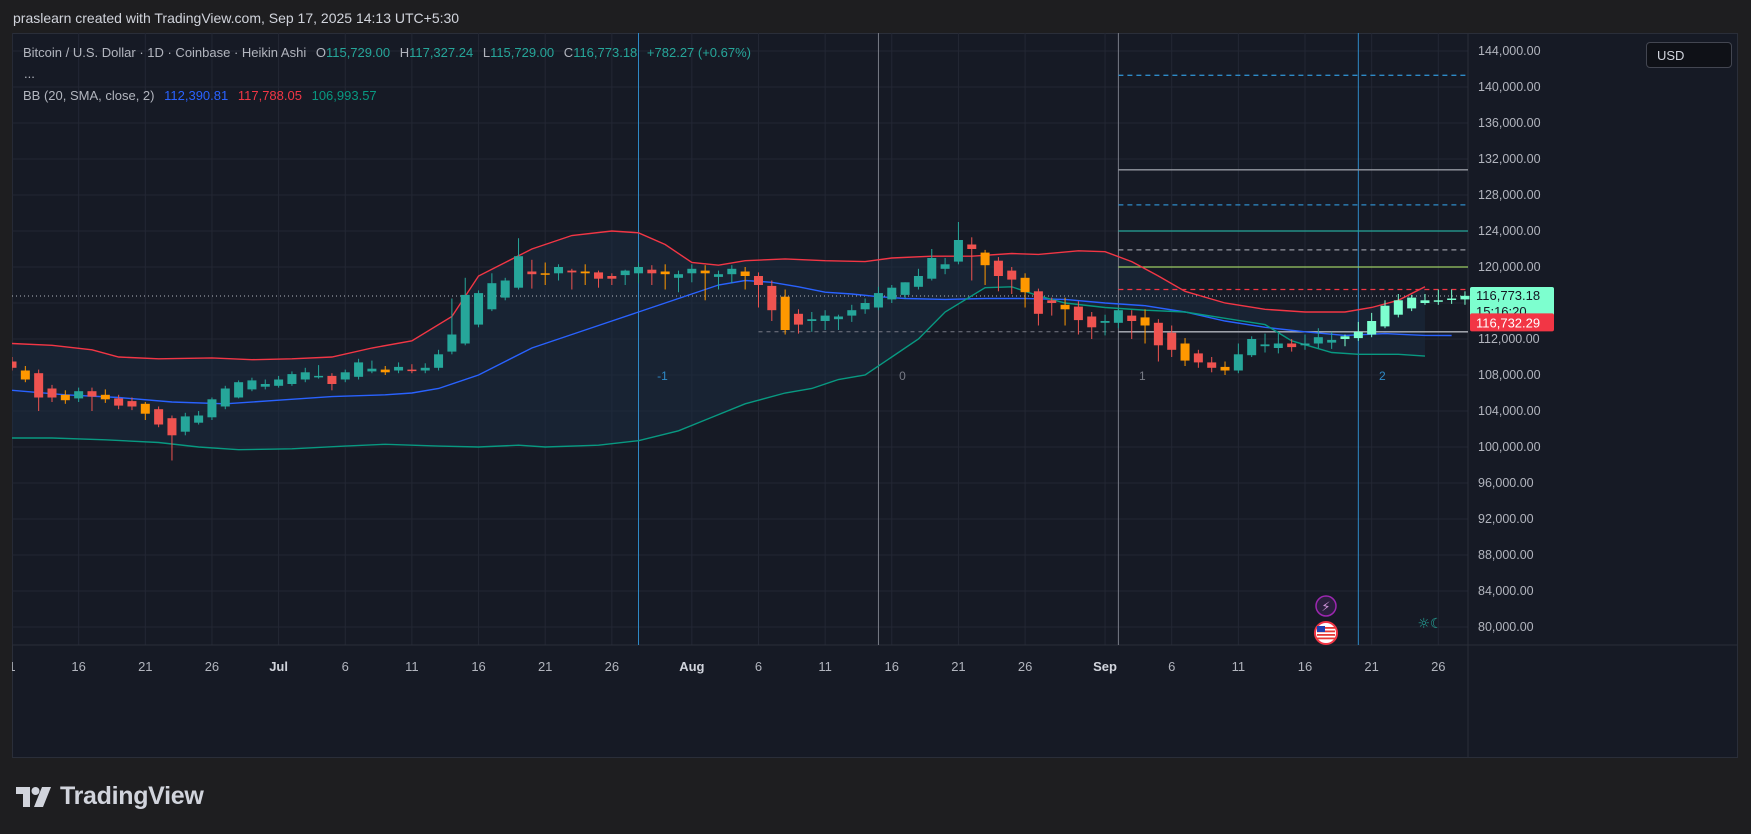 This screenshot has width=1751, height=834. What do you see at coordinates (1326, 633) in the screenshot?
I see `us-flag-event-icon` at bounding box center [1326, 633].